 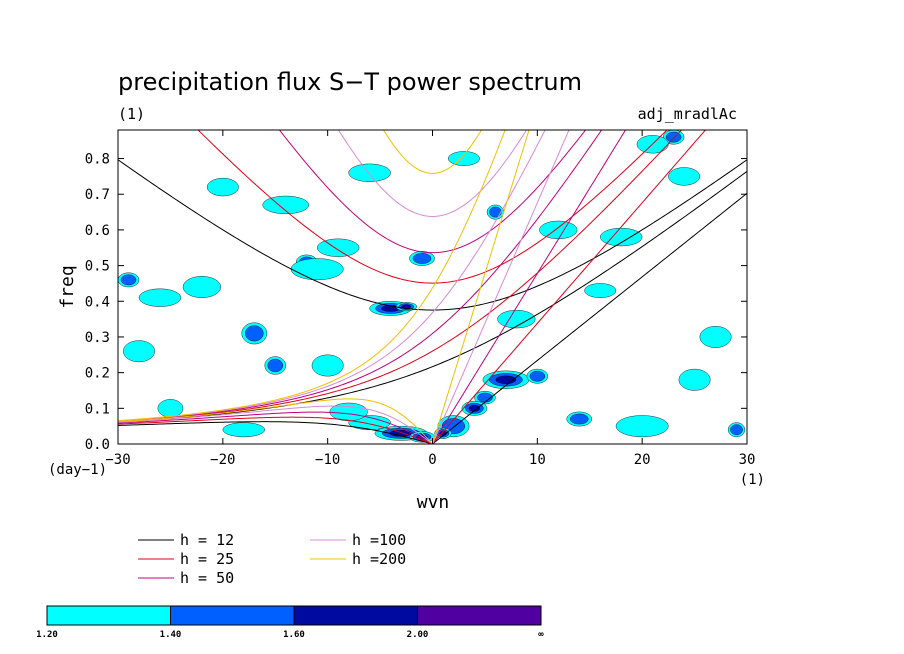 What do you see at coordinates (433, 502) in the screenshot?
I see `x-axis-label: wvn` at bounding box center [433, 502].